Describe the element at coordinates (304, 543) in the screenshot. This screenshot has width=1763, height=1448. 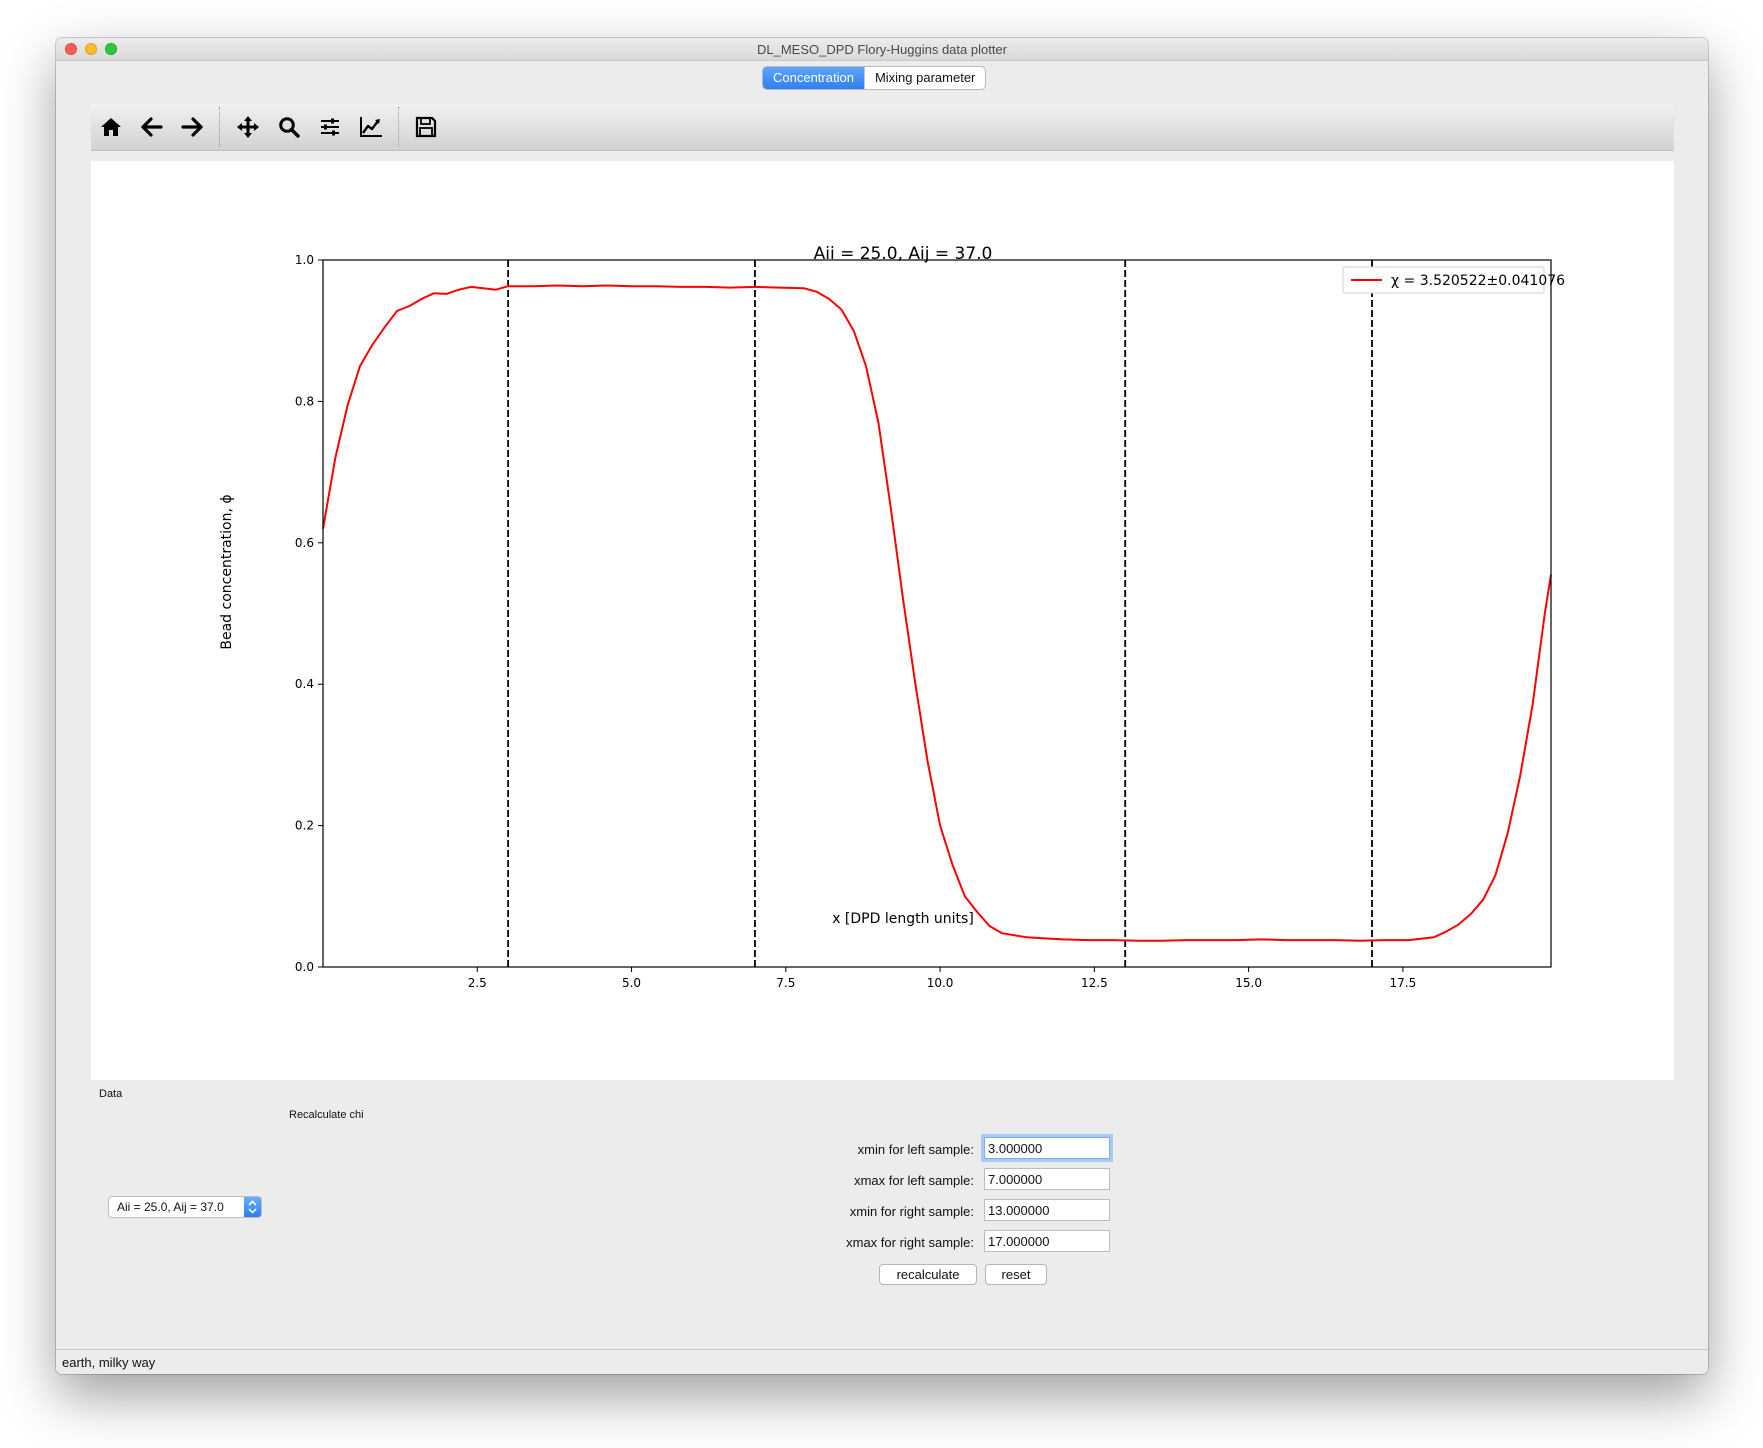
I see `y-tick-label: 0.6` at that location.